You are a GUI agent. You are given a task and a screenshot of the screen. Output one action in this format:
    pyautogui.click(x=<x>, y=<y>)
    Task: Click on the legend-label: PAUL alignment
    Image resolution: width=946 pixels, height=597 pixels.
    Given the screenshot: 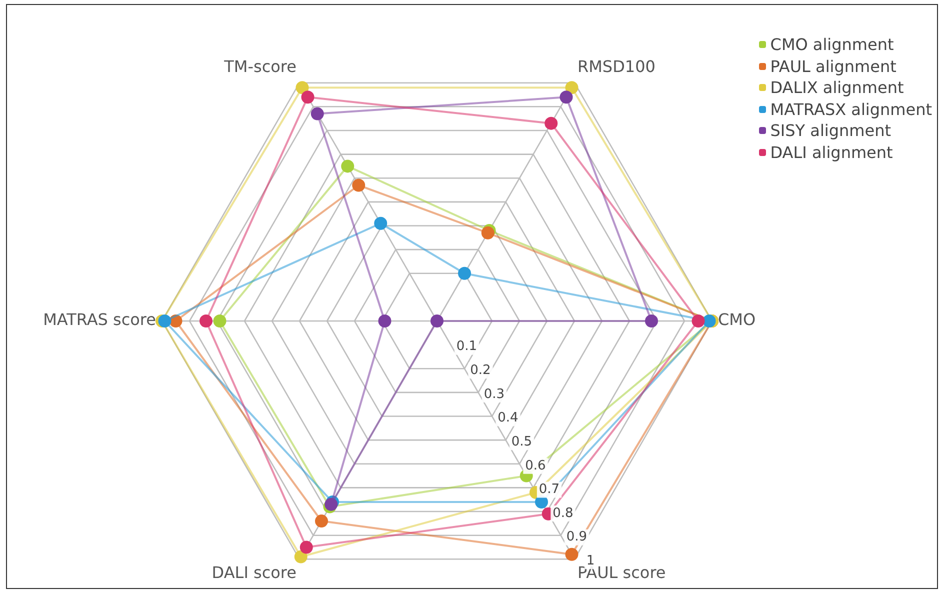 What is the action you would take?
    pyautogui.click(x=833, y=66)
    